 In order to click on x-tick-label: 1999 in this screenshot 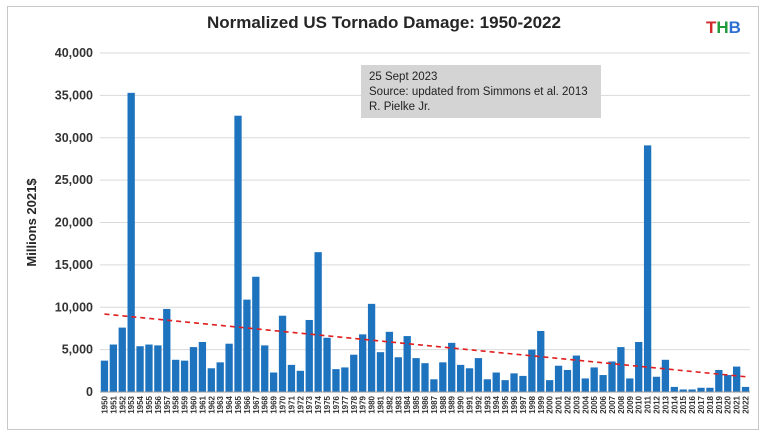, I will do `click(541, 404)`.